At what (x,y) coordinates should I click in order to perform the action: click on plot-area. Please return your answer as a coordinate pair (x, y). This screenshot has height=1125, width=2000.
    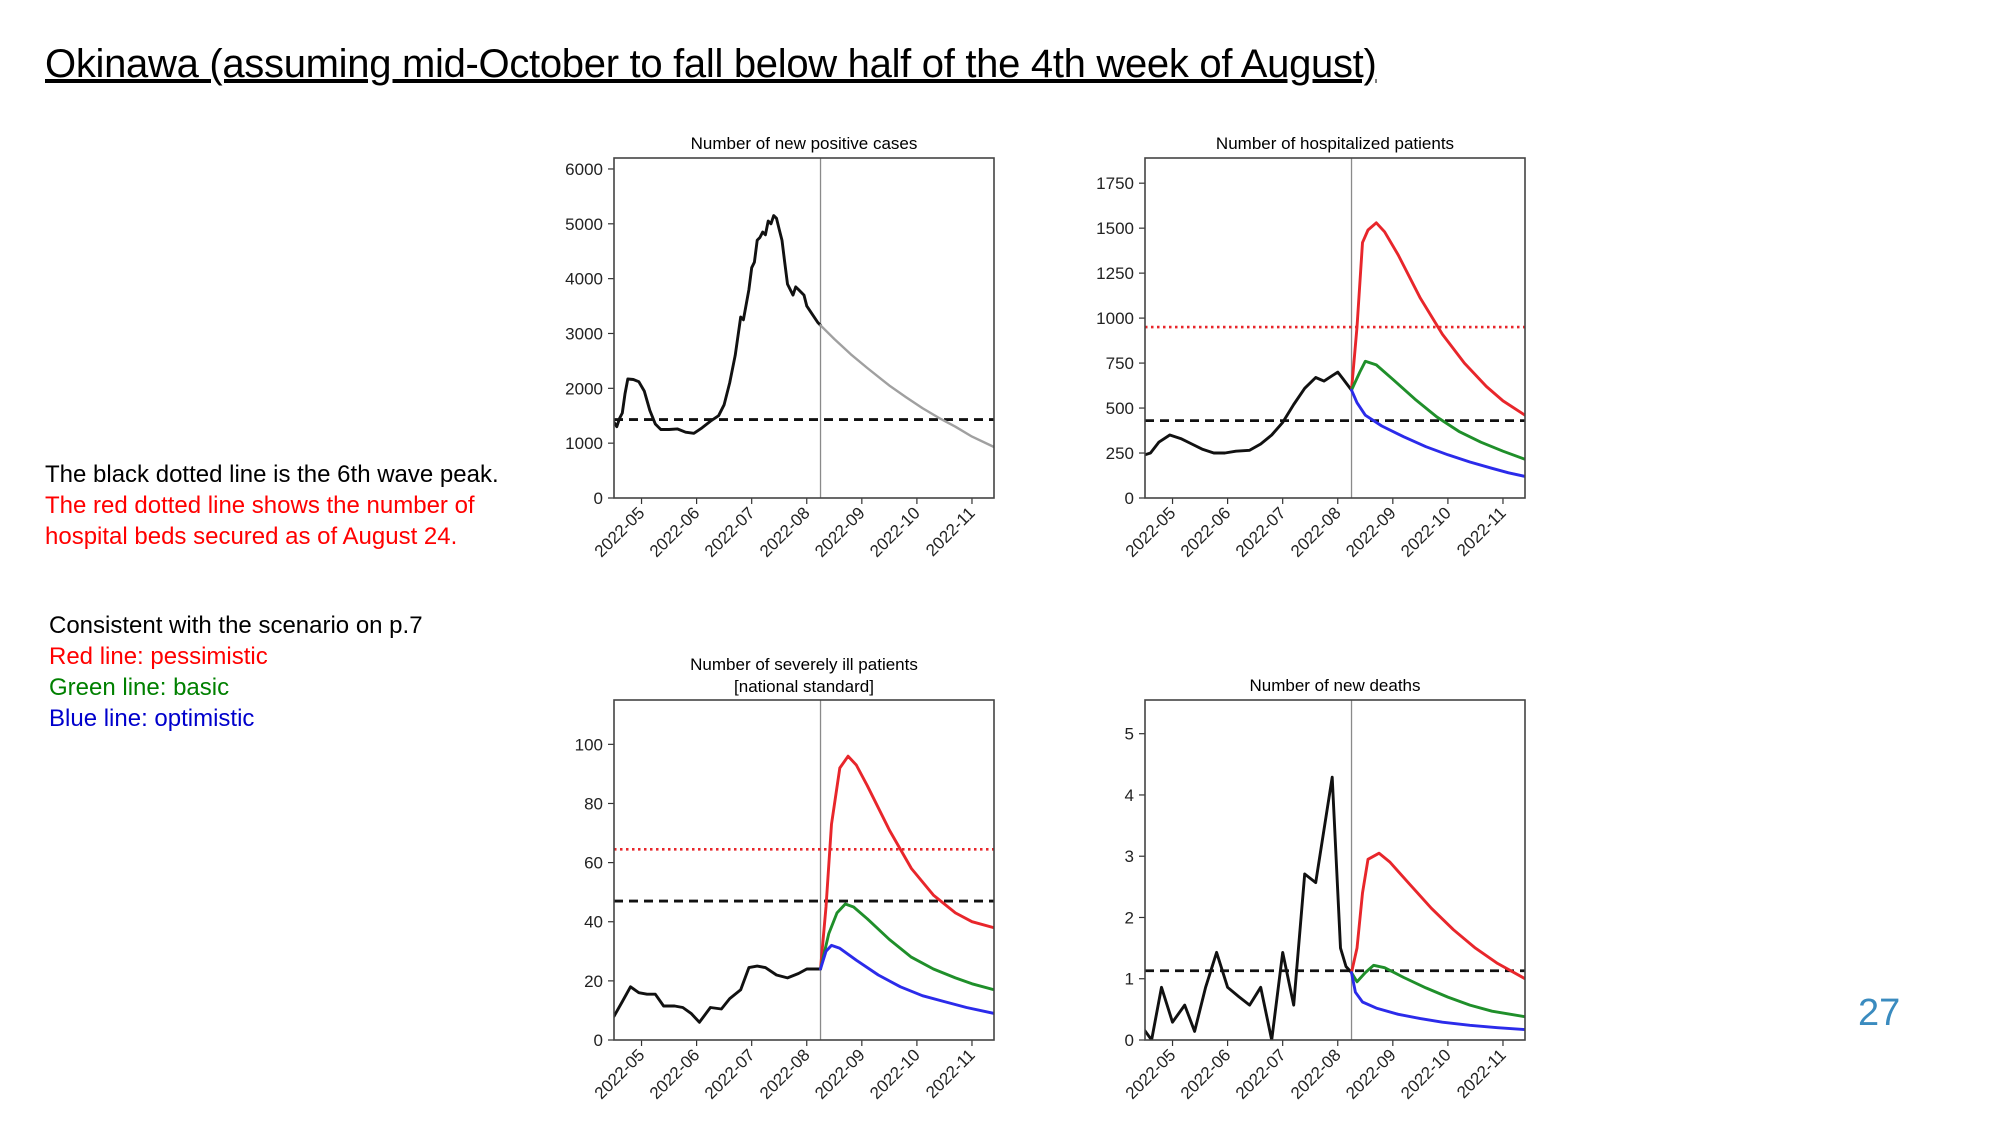
    Looking at the image, I should click on (804, 328).